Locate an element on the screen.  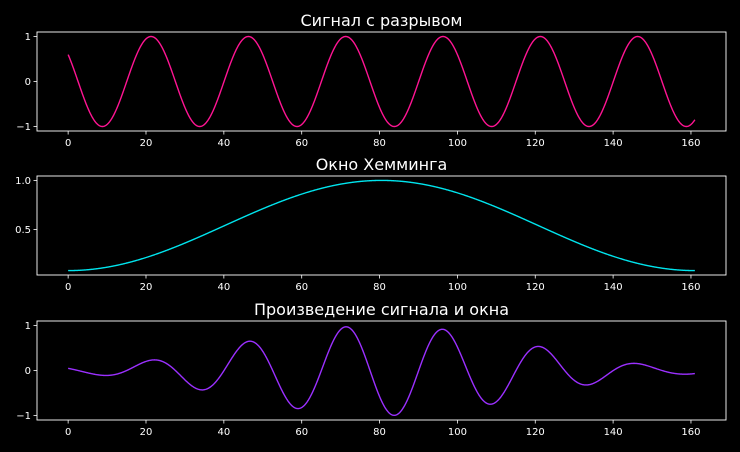
y-tick-label: 0.5 is located at coordinates (23, 230).